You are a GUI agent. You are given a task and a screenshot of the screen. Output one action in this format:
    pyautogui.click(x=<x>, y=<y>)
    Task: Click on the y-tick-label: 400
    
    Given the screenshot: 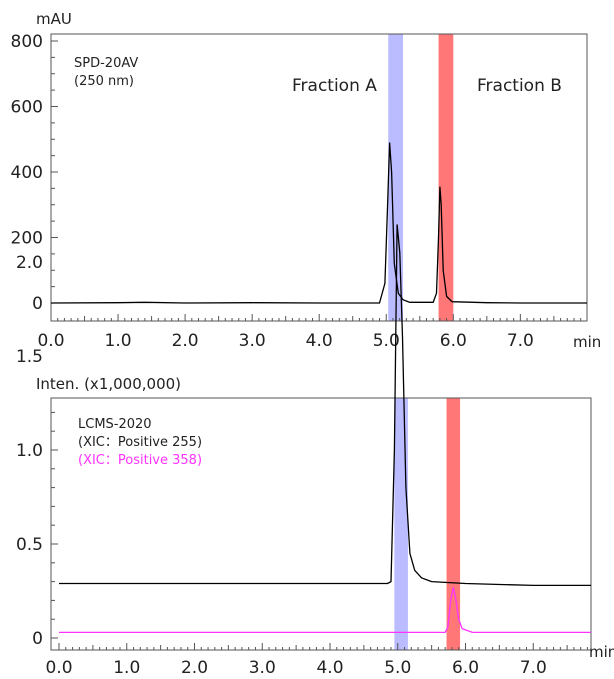 What is the action you would take?
    pyautogui.click(x=27, y=173)
    